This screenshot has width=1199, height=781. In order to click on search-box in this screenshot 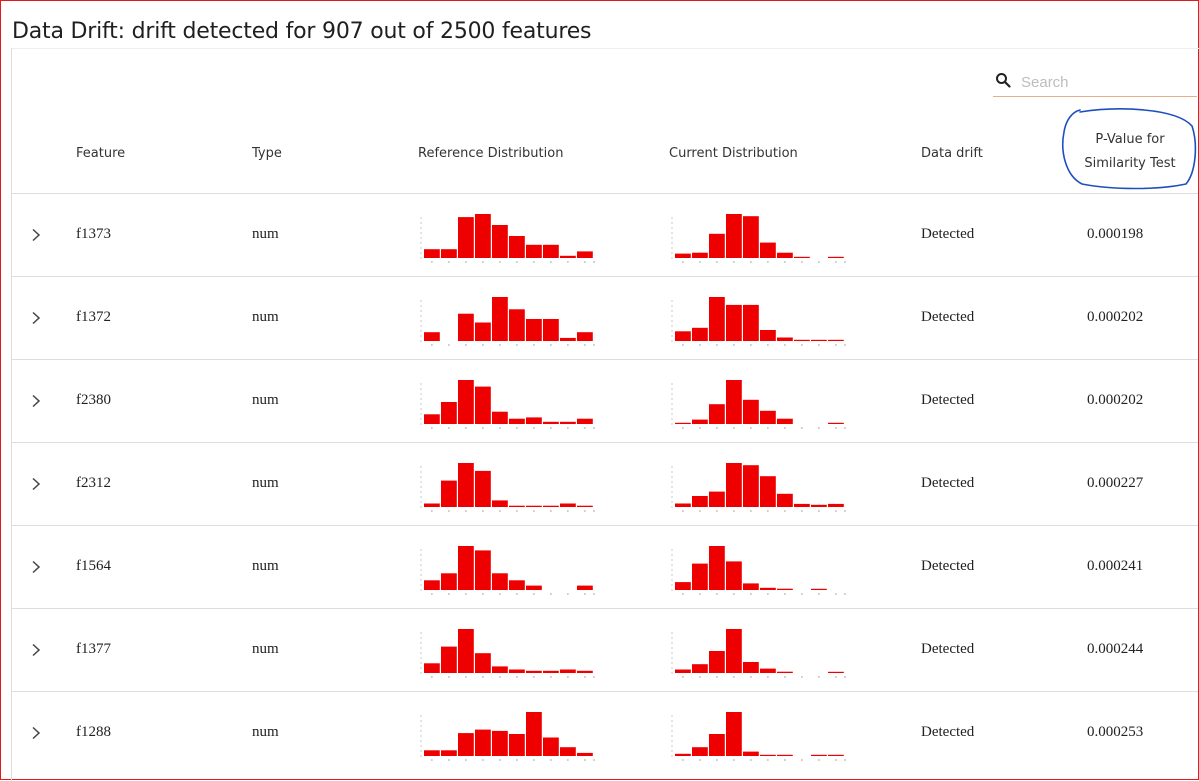, I will do `click(1095, 82)`.